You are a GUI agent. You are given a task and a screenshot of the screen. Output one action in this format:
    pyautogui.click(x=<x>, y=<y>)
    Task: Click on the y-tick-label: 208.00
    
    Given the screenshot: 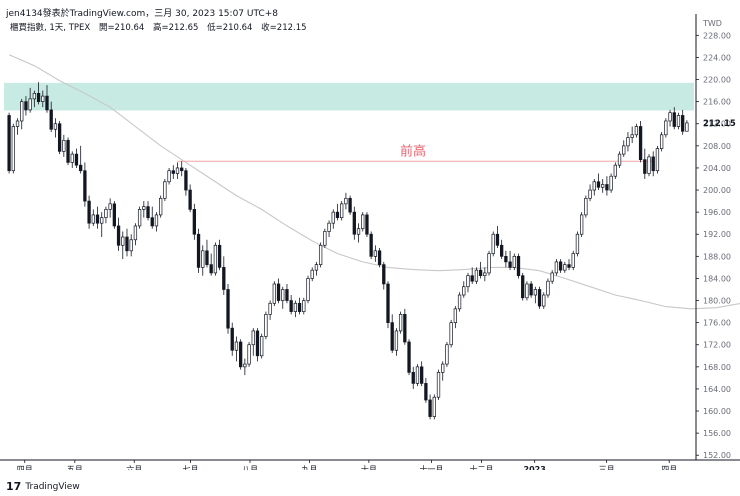 What is the action you would take?
    pyautogui.click(x=717, y=146)
    